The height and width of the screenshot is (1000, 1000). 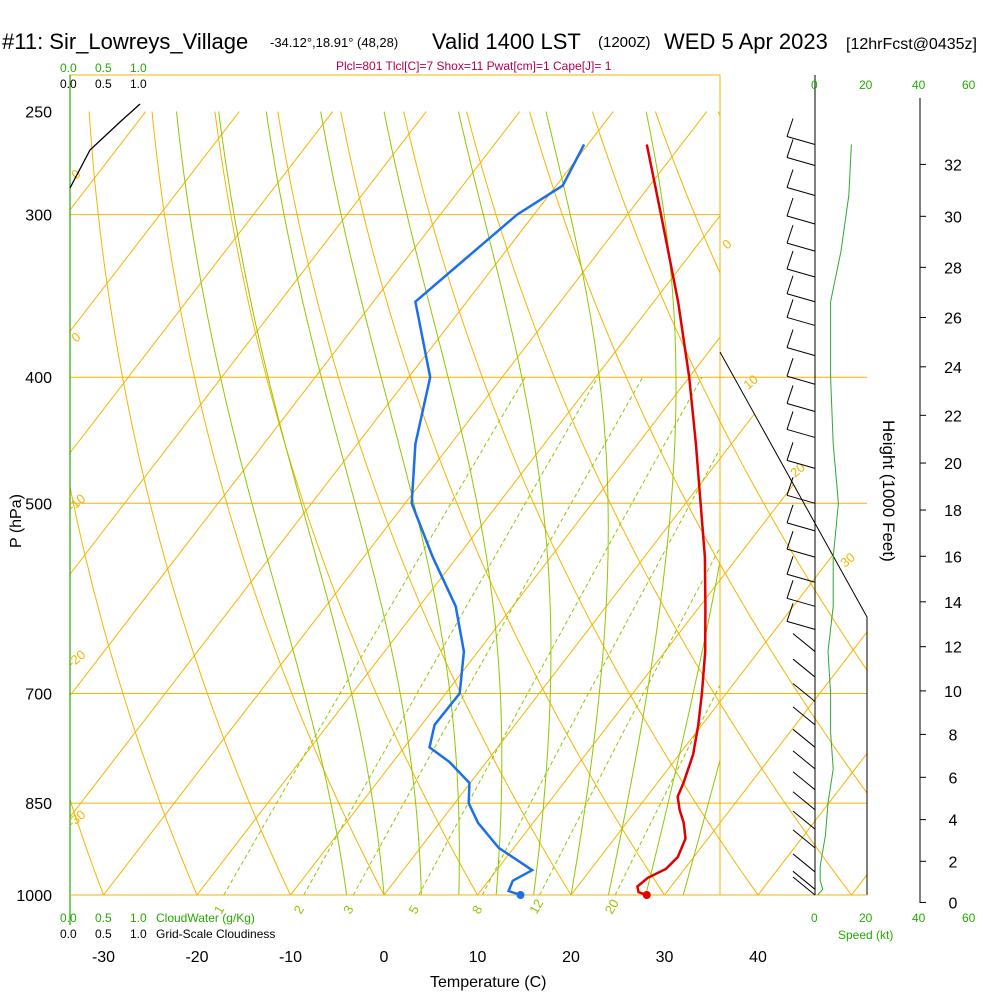 I want to click on isotherm-label-2: 20, so click(x=797, y=470).